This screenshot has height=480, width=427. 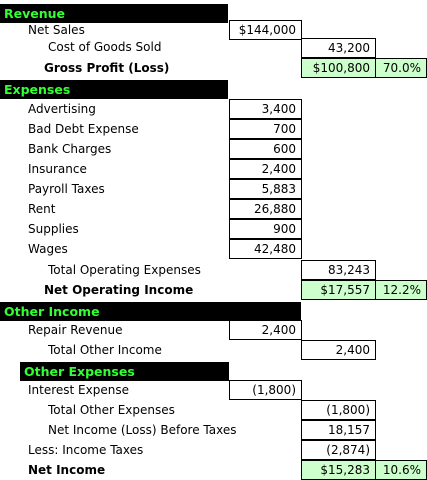 I want to click on gross-profit-percent: 70.0%, so click(x=401, y=68).